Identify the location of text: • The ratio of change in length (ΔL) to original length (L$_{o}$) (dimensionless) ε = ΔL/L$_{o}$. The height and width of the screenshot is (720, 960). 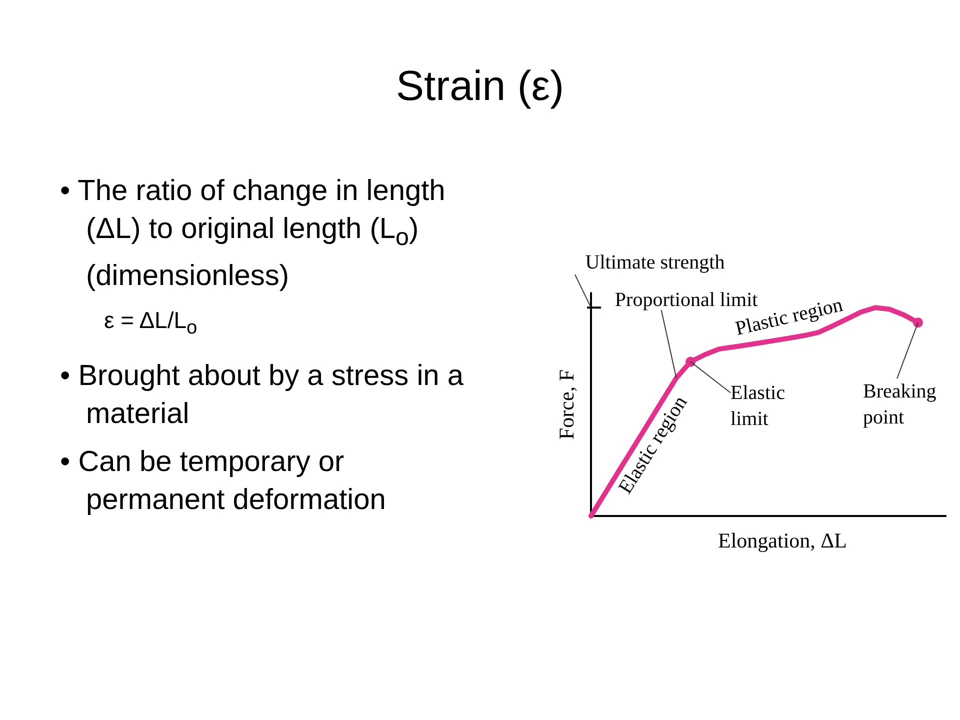
(253, 256).